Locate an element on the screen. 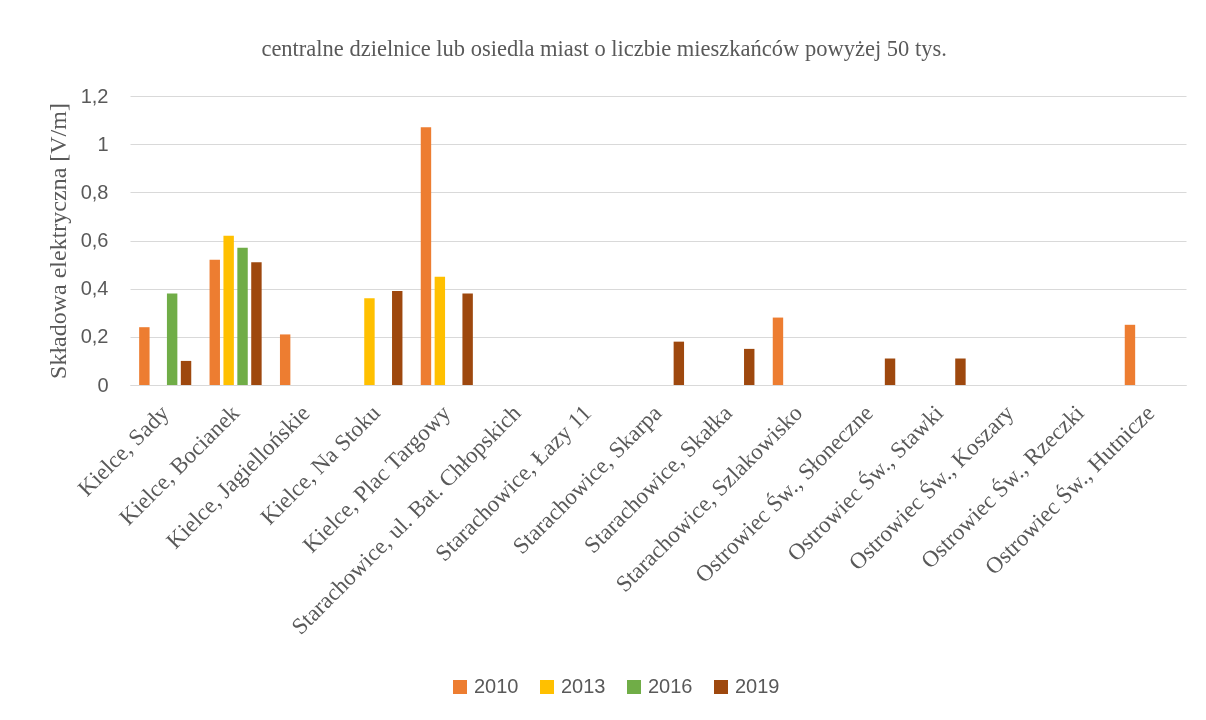 The image size is (1206, 720). legend-label: 2013 is located at coordinates (583, 686).